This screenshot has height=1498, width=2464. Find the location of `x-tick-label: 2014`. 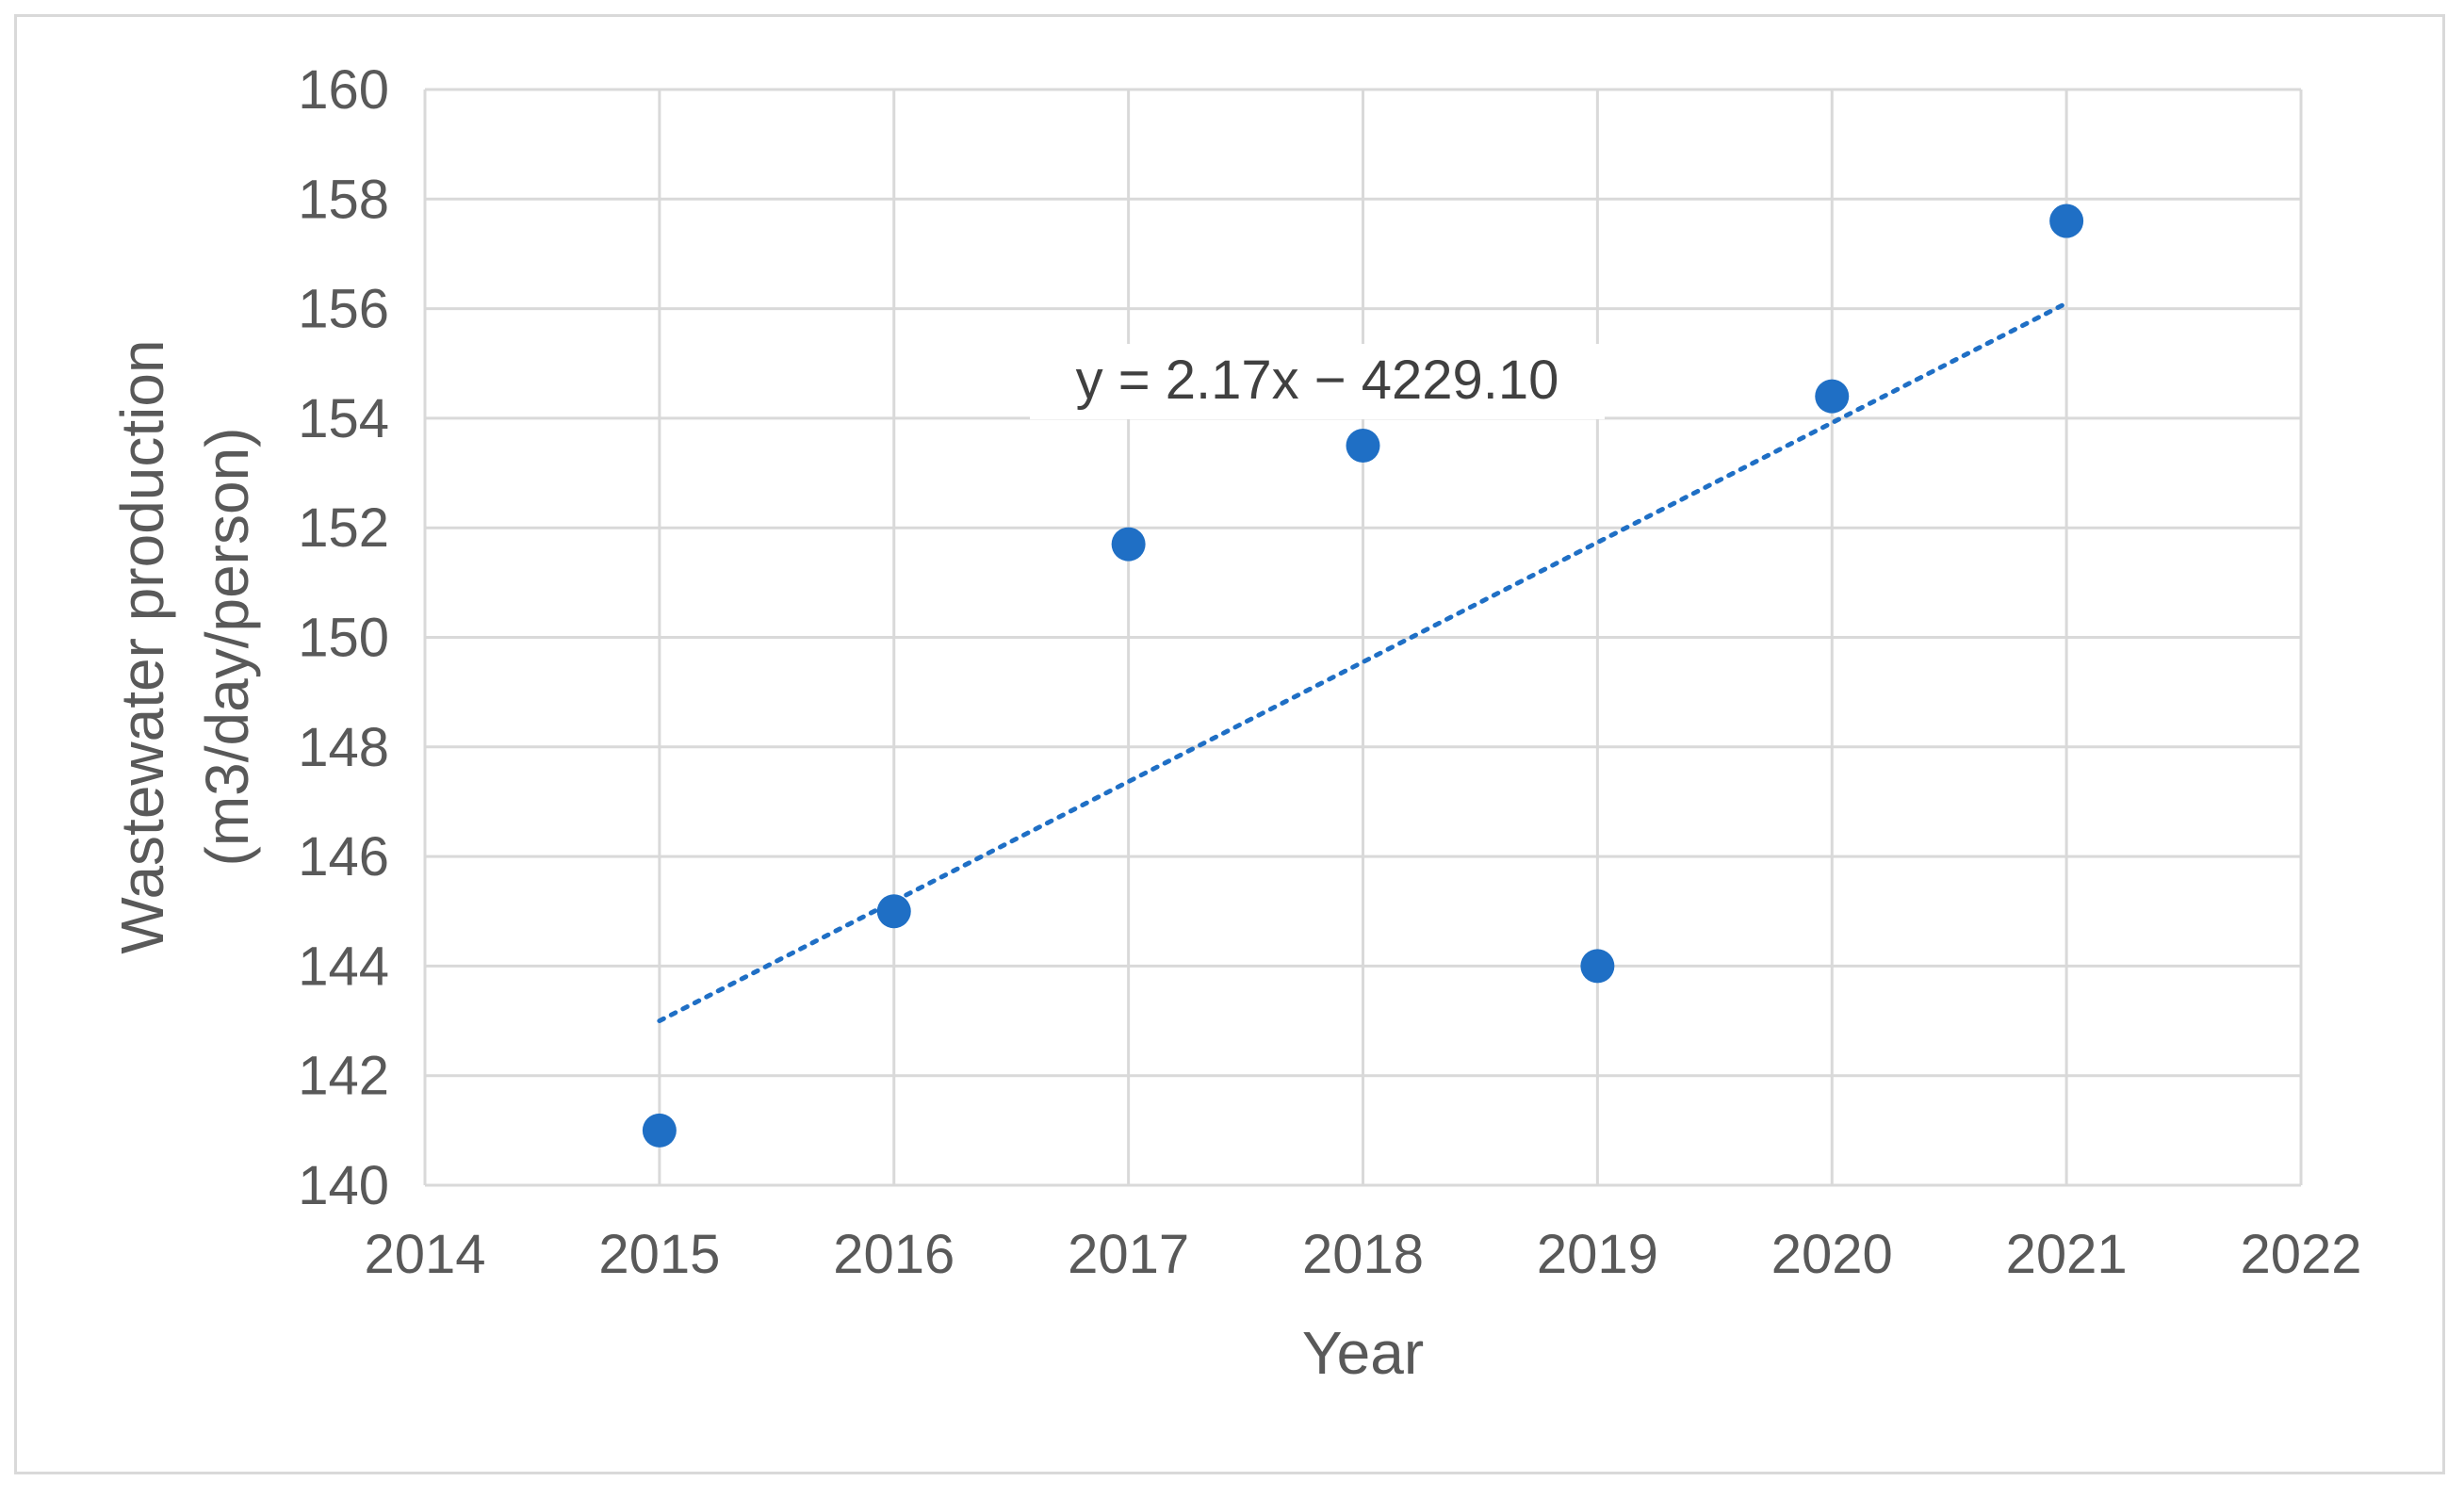

x-tick-label: 2014 is located at coordinates (424, 1254).